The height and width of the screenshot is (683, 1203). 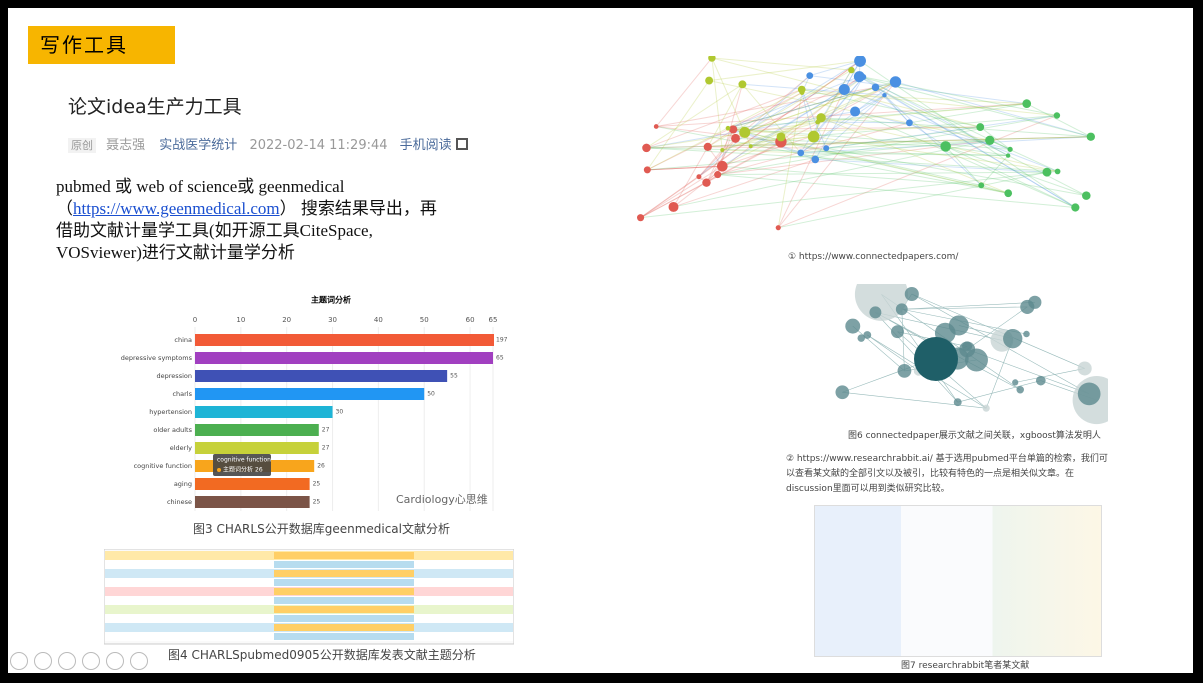 What do you see at coordinates (82, 145) in the screenshot?
I see `badge: 原创` at bounding box center [82, 145].